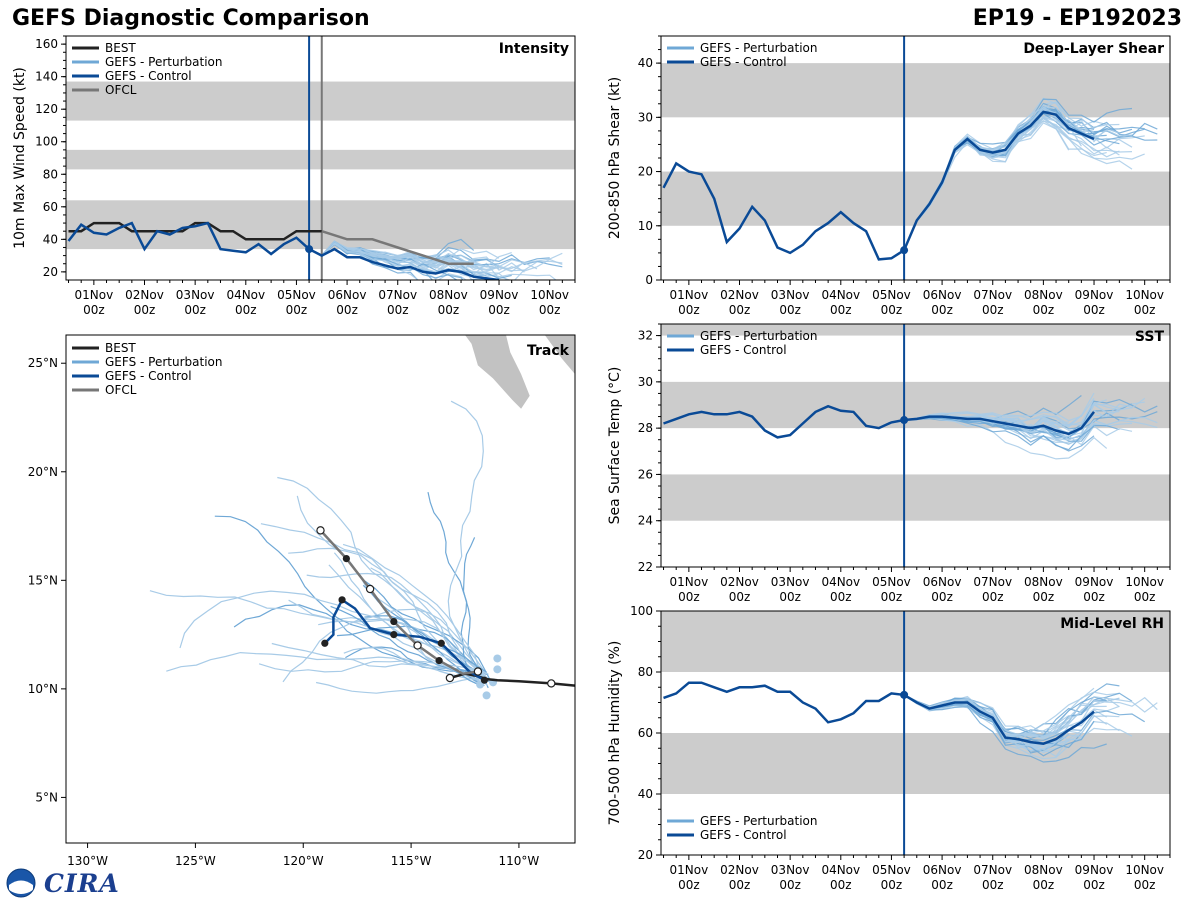  Describe the element at coordinates (21, 883) in the screenshot. I see `noaa-logo-icon` at that location.